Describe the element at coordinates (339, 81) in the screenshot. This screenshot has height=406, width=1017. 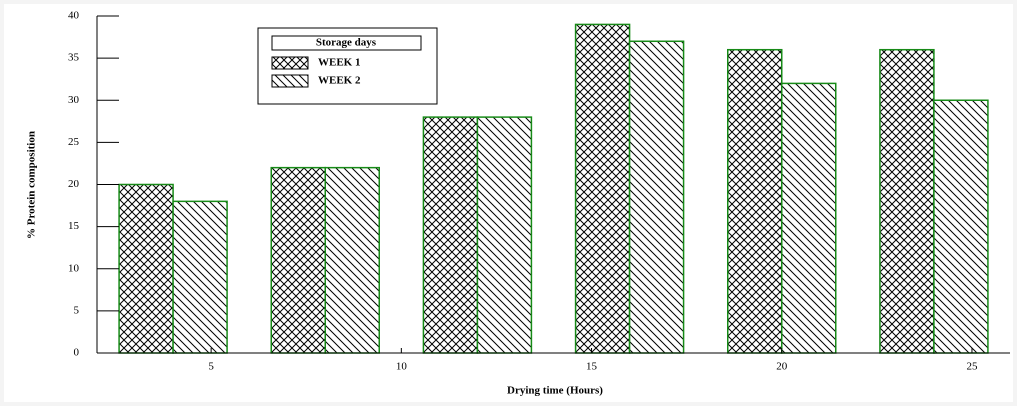
I see `legend-label: WEEK 2` at that location.